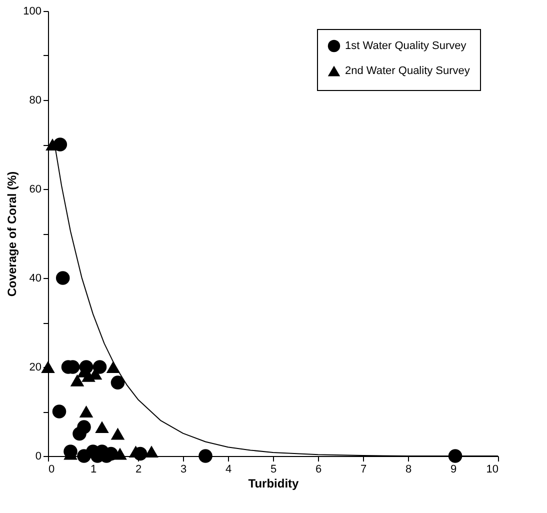  Describe the element at coordinates (228, 470) in the screenshot. I see `x-tick-label: 4` at that location.